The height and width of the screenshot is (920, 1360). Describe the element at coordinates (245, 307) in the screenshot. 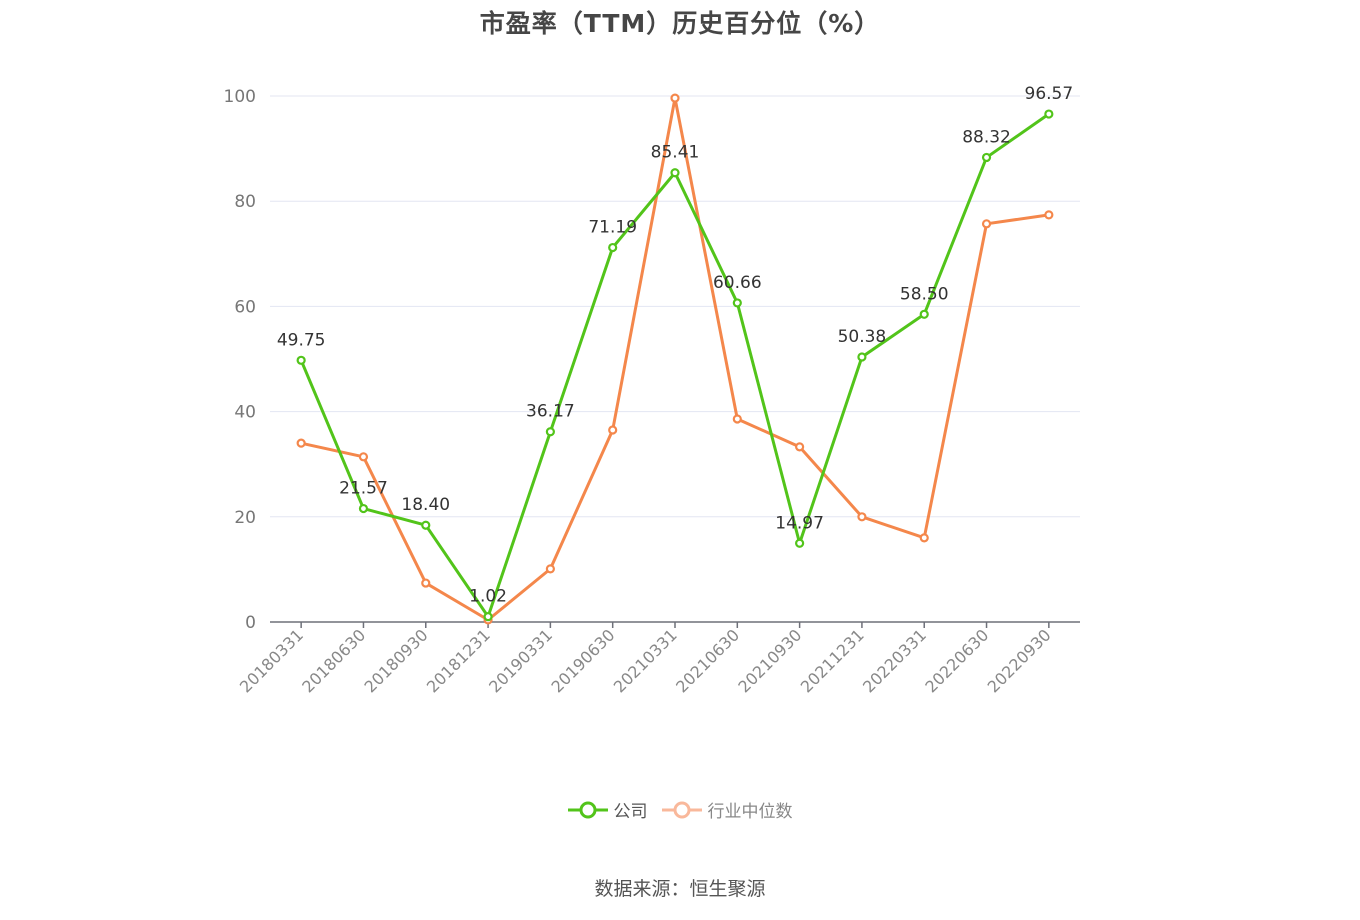

I see `y-tick-label: 60` at that location.